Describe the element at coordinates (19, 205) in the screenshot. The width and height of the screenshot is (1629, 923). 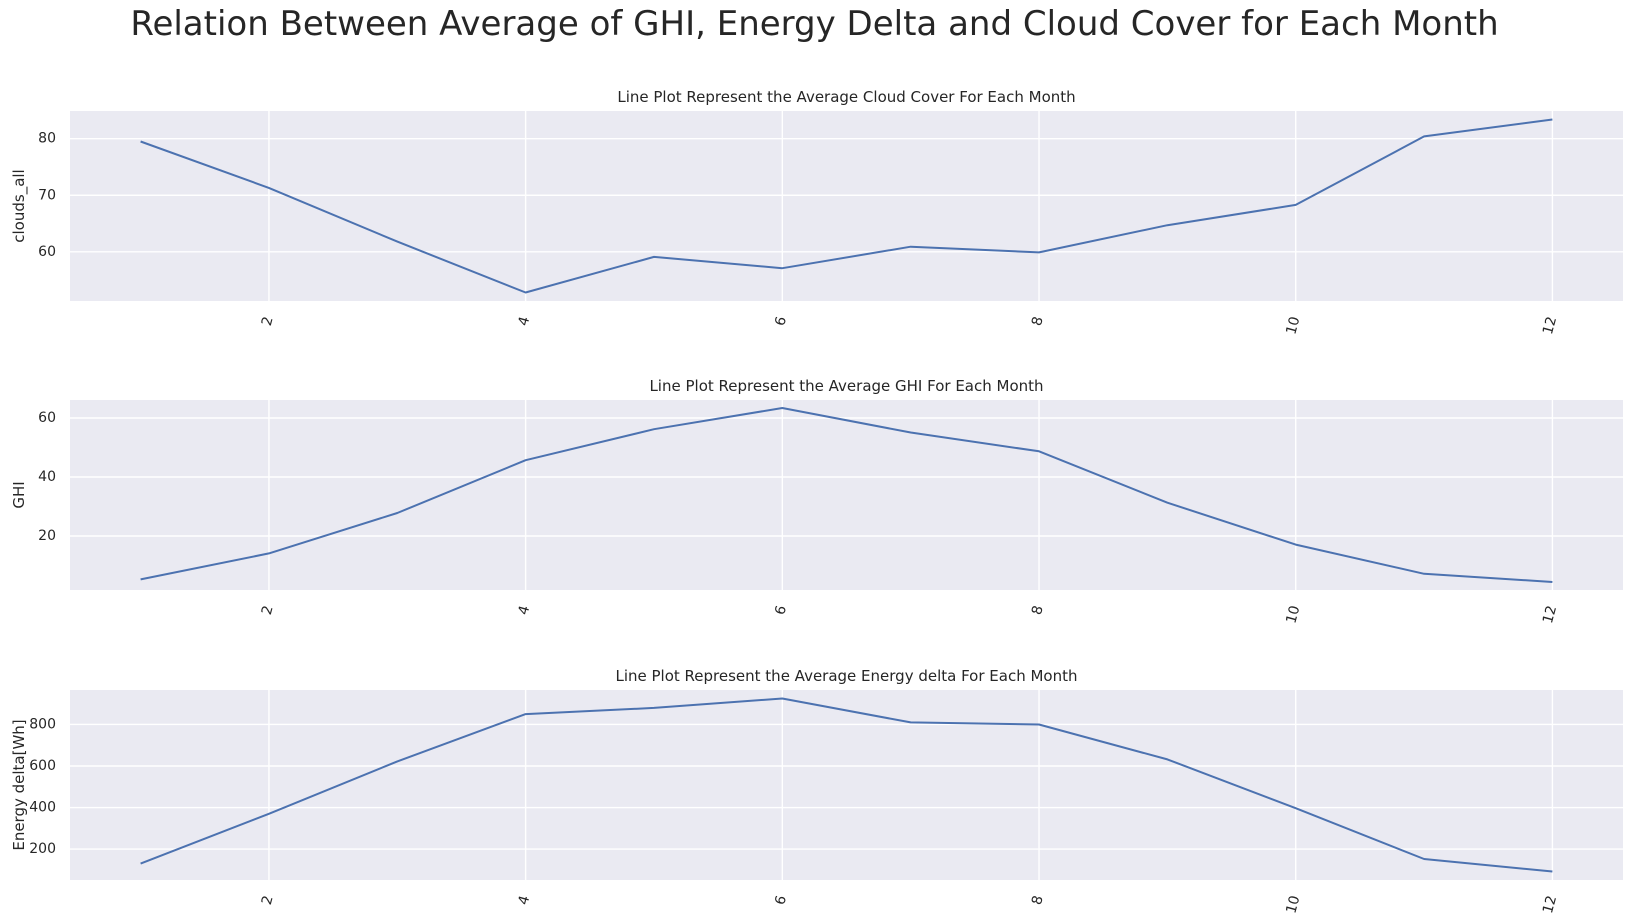
I see `y-axis-label: clouds_all` at that location.